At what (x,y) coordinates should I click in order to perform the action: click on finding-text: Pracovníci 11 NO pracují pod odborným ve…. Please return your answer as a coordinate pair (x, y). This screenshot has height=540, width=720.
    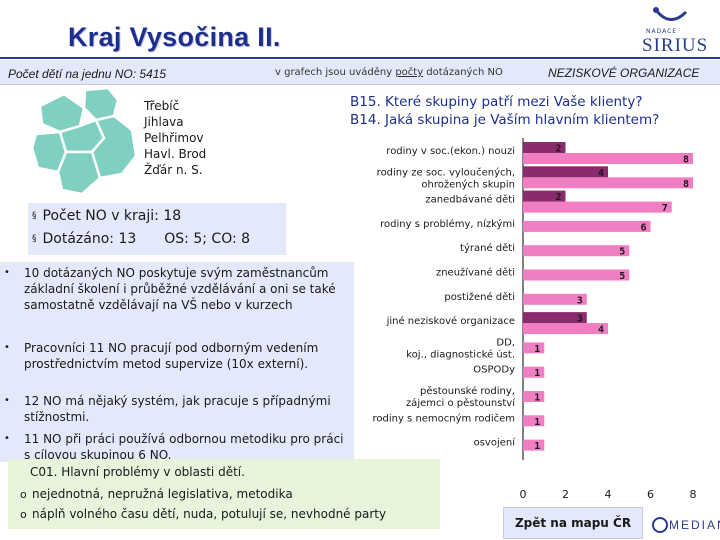
    Looking at the image, I should click on (171, 356).